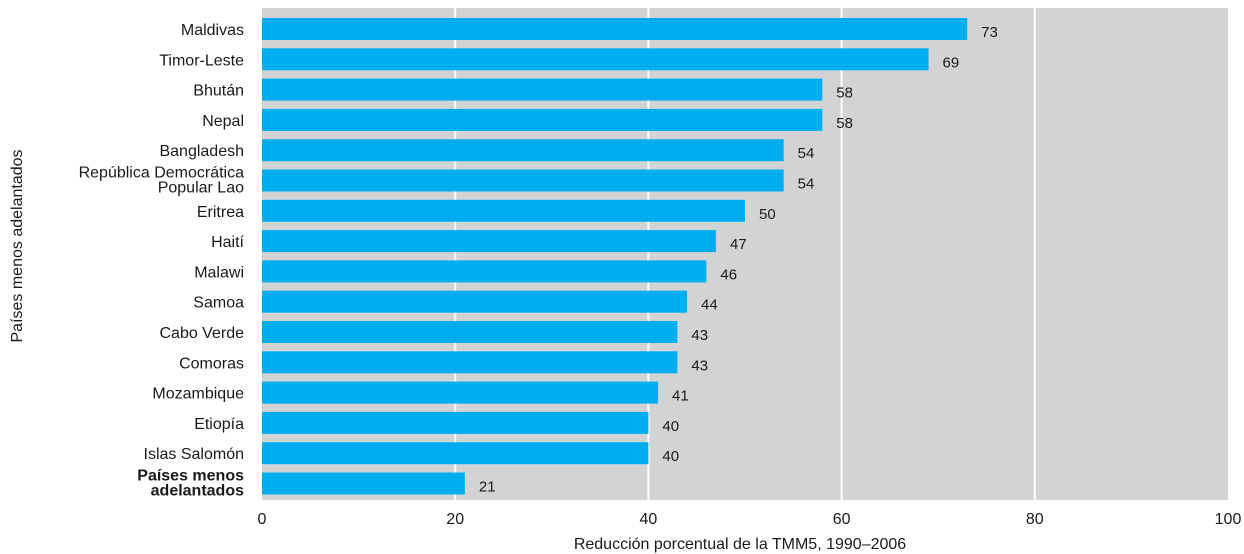 Image resolution: width=1244 pixels, height=554 pixels. I want to click on value-label: 69, so click(951, 62).